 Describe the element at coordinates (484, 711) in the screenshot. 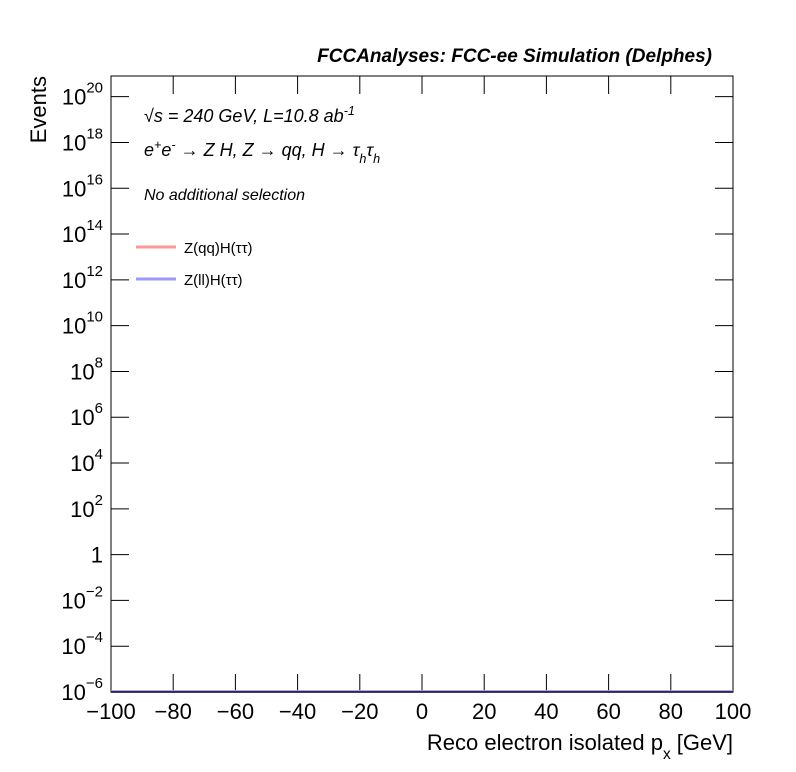

I see `x-tick-label: 20` at that location.